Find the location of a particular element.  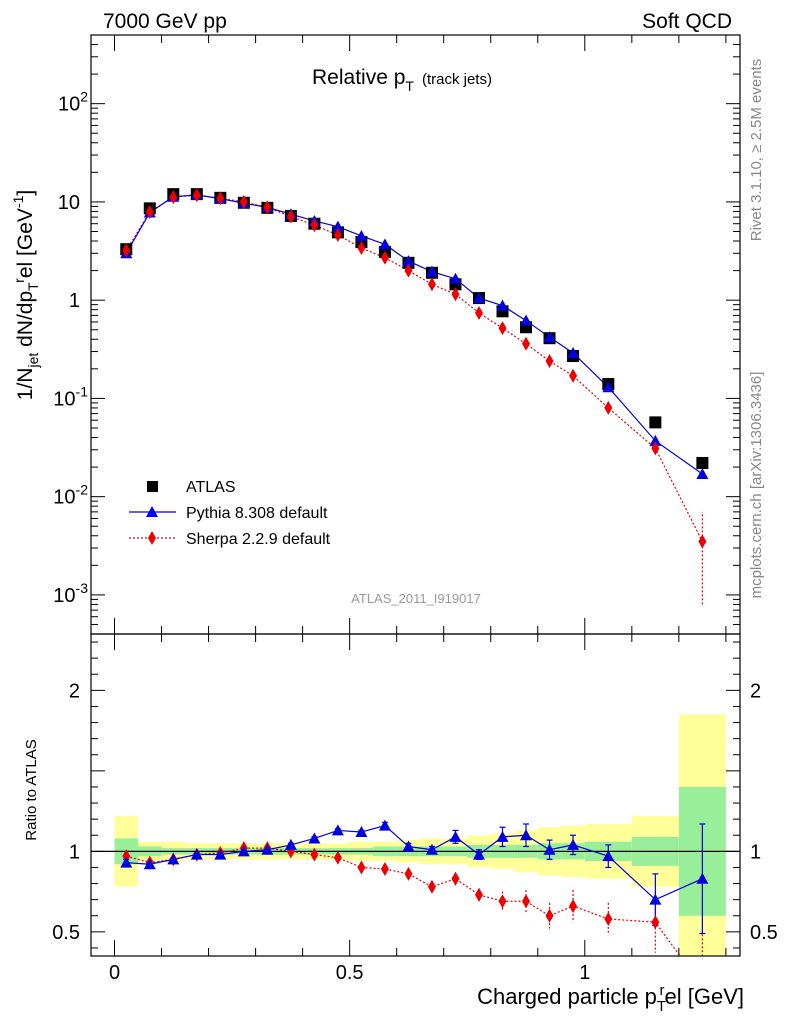

x-axis-label: Charged particle pTrel [GeV] is located at coordinates (610, 998).